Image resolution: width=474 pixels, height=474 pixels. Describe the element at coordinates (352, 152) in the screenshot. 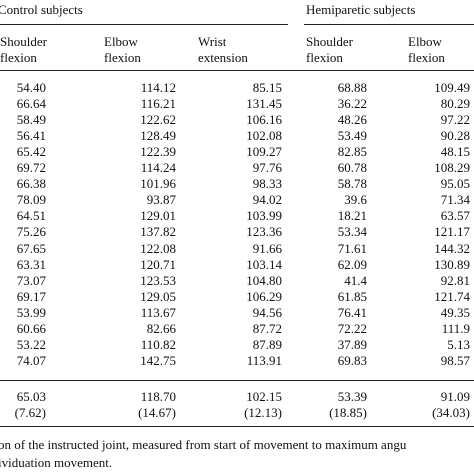

I see `table-cell-hemi-shoulder-flexion: 82.85` at that location.